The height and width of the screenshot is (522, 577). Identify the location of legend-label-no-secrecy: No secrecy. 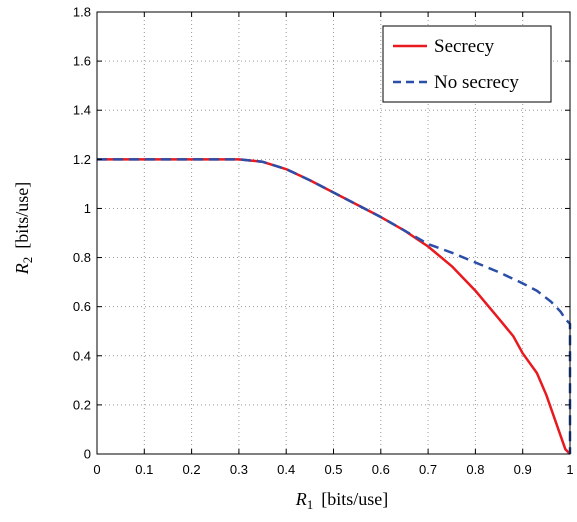
(476, 82).